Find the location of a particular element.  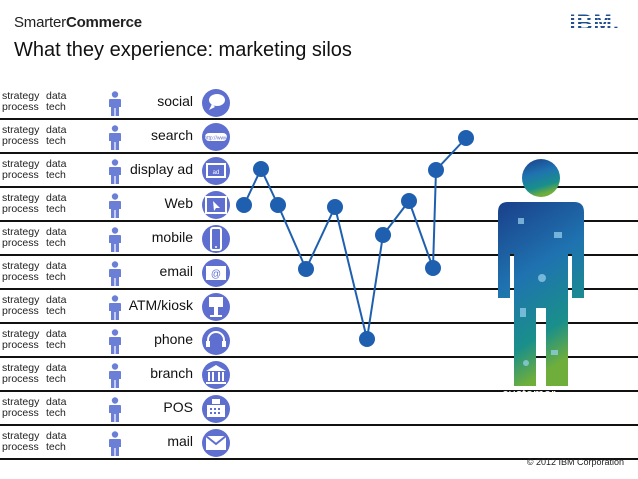

cash-register-icon is located at coordinates (216, 409).